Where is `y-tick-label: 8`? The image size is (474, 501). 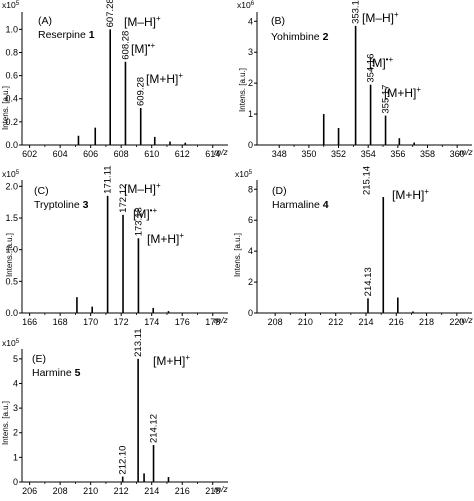
y-tick-label: 8 is located at coordinates (250, 189).